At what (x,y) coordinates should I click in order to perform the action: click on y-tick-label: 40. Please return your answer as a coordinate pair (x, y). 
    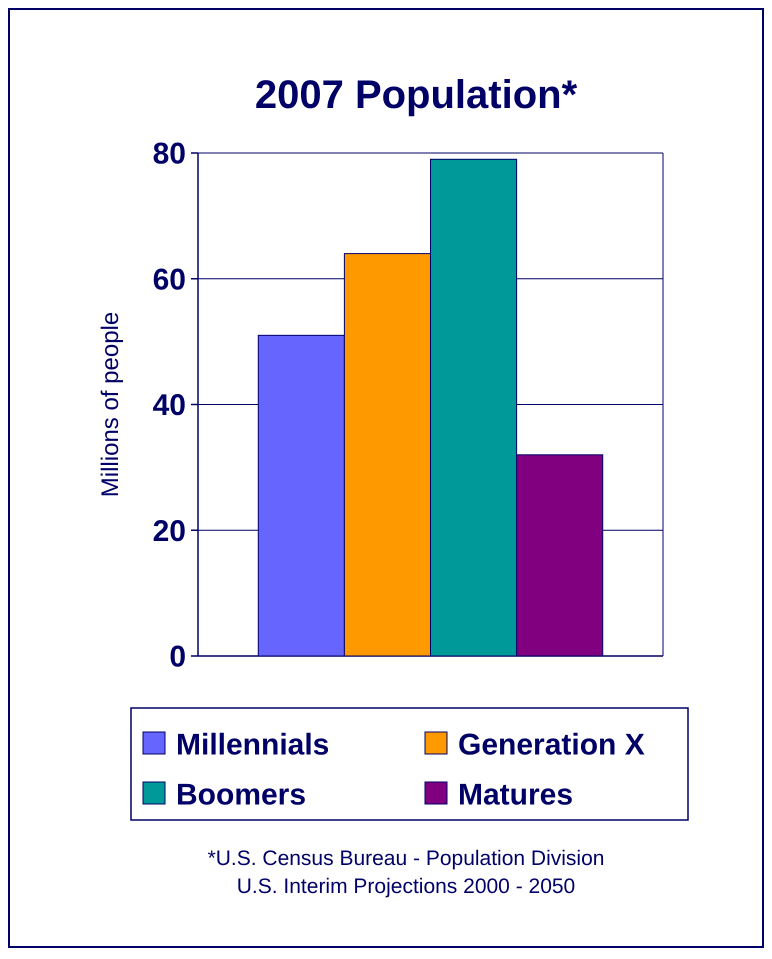
    Looking at the image, I should click on (169, 405).